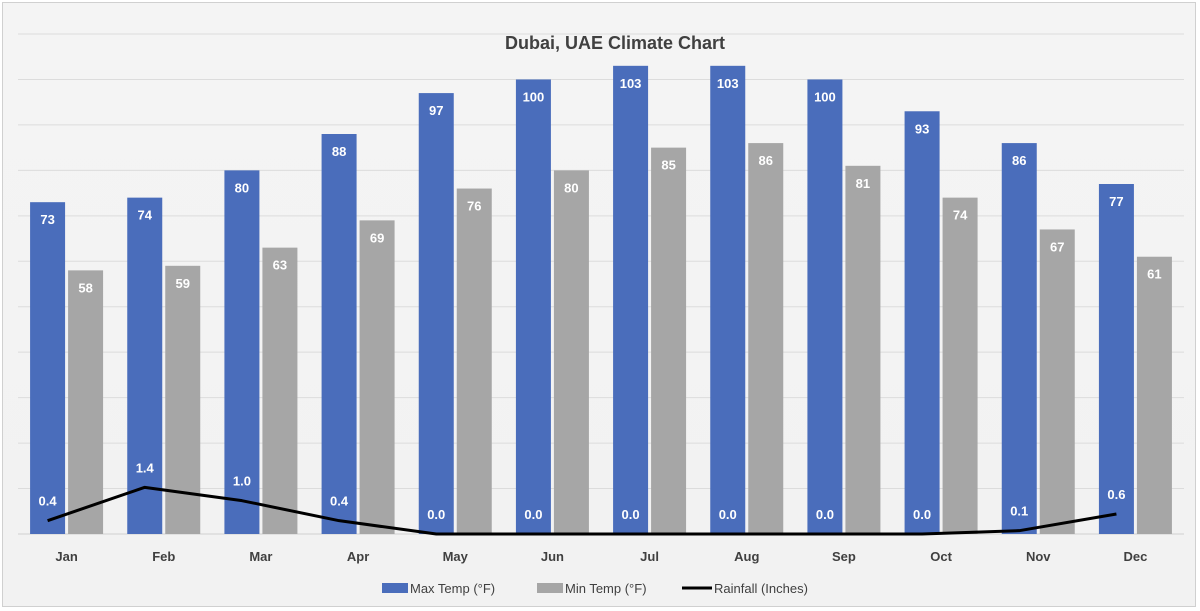 The height and width of the screenshot is (611, 1200). What do you see at coordinates (649, 556) in the screenshot?
I see `x-tick-label: Jul` at bounding box center [649, 556].